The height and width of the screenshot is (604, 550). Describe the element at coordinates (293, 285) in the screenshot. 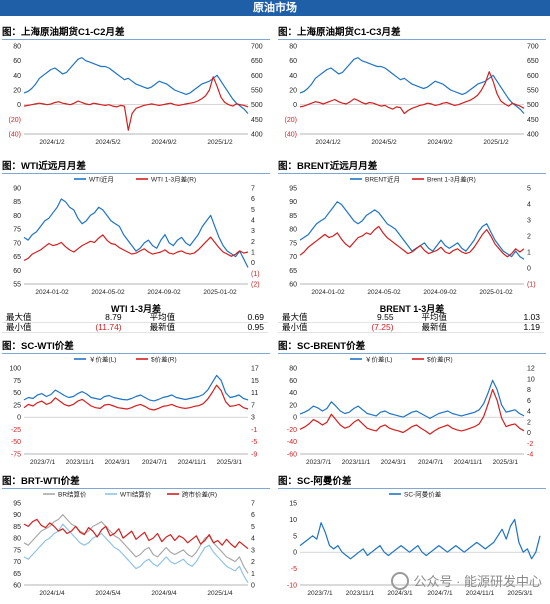

I see `y-tick-label: 60` at that location.